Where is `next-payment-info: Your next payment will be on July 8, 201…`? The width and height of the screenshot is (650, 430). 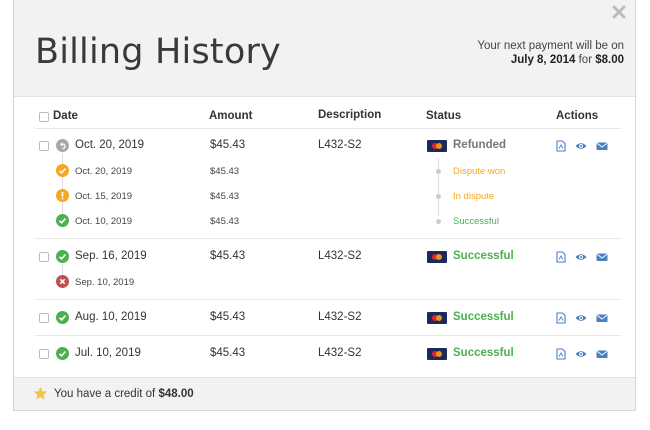
next-payment-info: Your next payment will be on July 8, 201… is located at coordinates (550, 53).